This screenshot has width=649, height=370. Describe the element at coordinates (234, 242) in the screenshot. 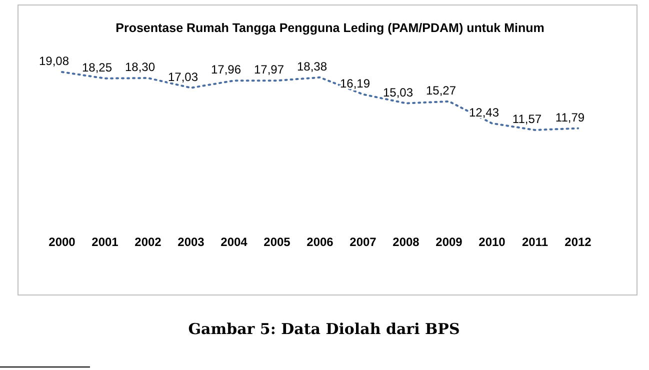

I see `x-tick-label: 2004` at that location.